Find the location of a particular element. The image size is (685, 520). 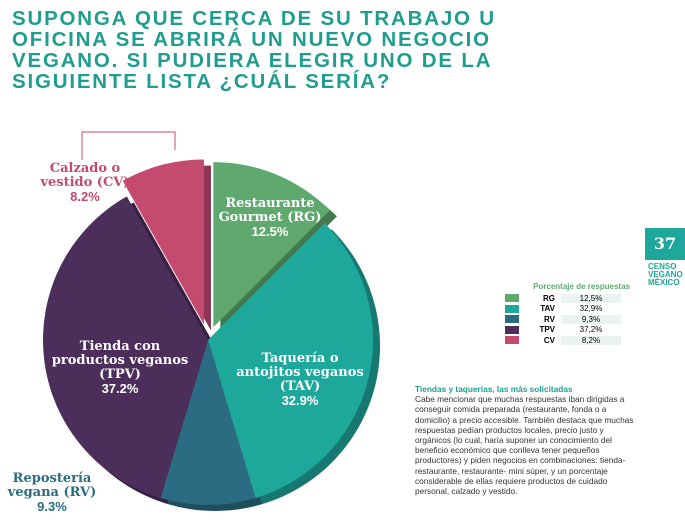

legend-row: RV 9,3% is located at coordinates (570, 319).